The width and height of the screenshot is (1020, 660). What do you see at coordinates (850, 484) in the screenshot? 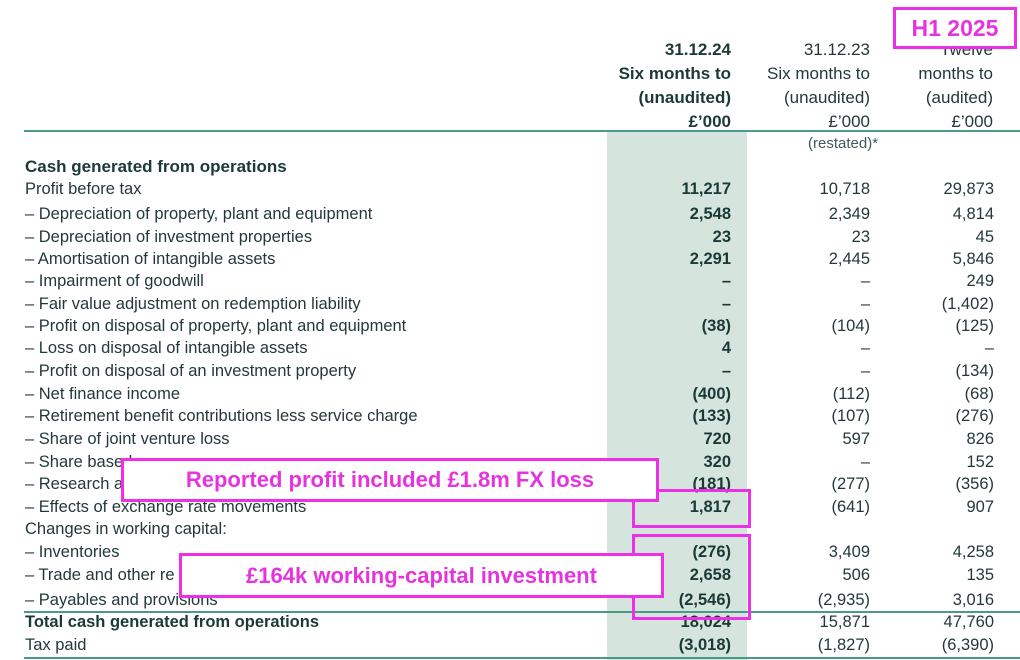
I see `value-prior-half-year: (277)` at bounding box center [850, 484].